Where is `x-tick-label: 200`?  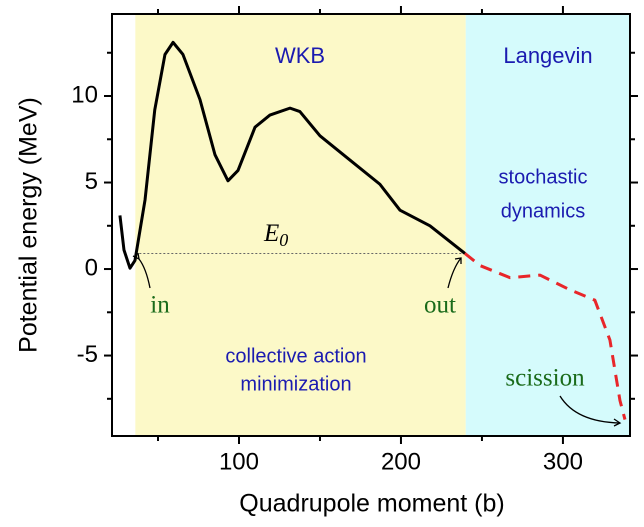 x-tick-label: 200 is located at coordinates (401, 461).